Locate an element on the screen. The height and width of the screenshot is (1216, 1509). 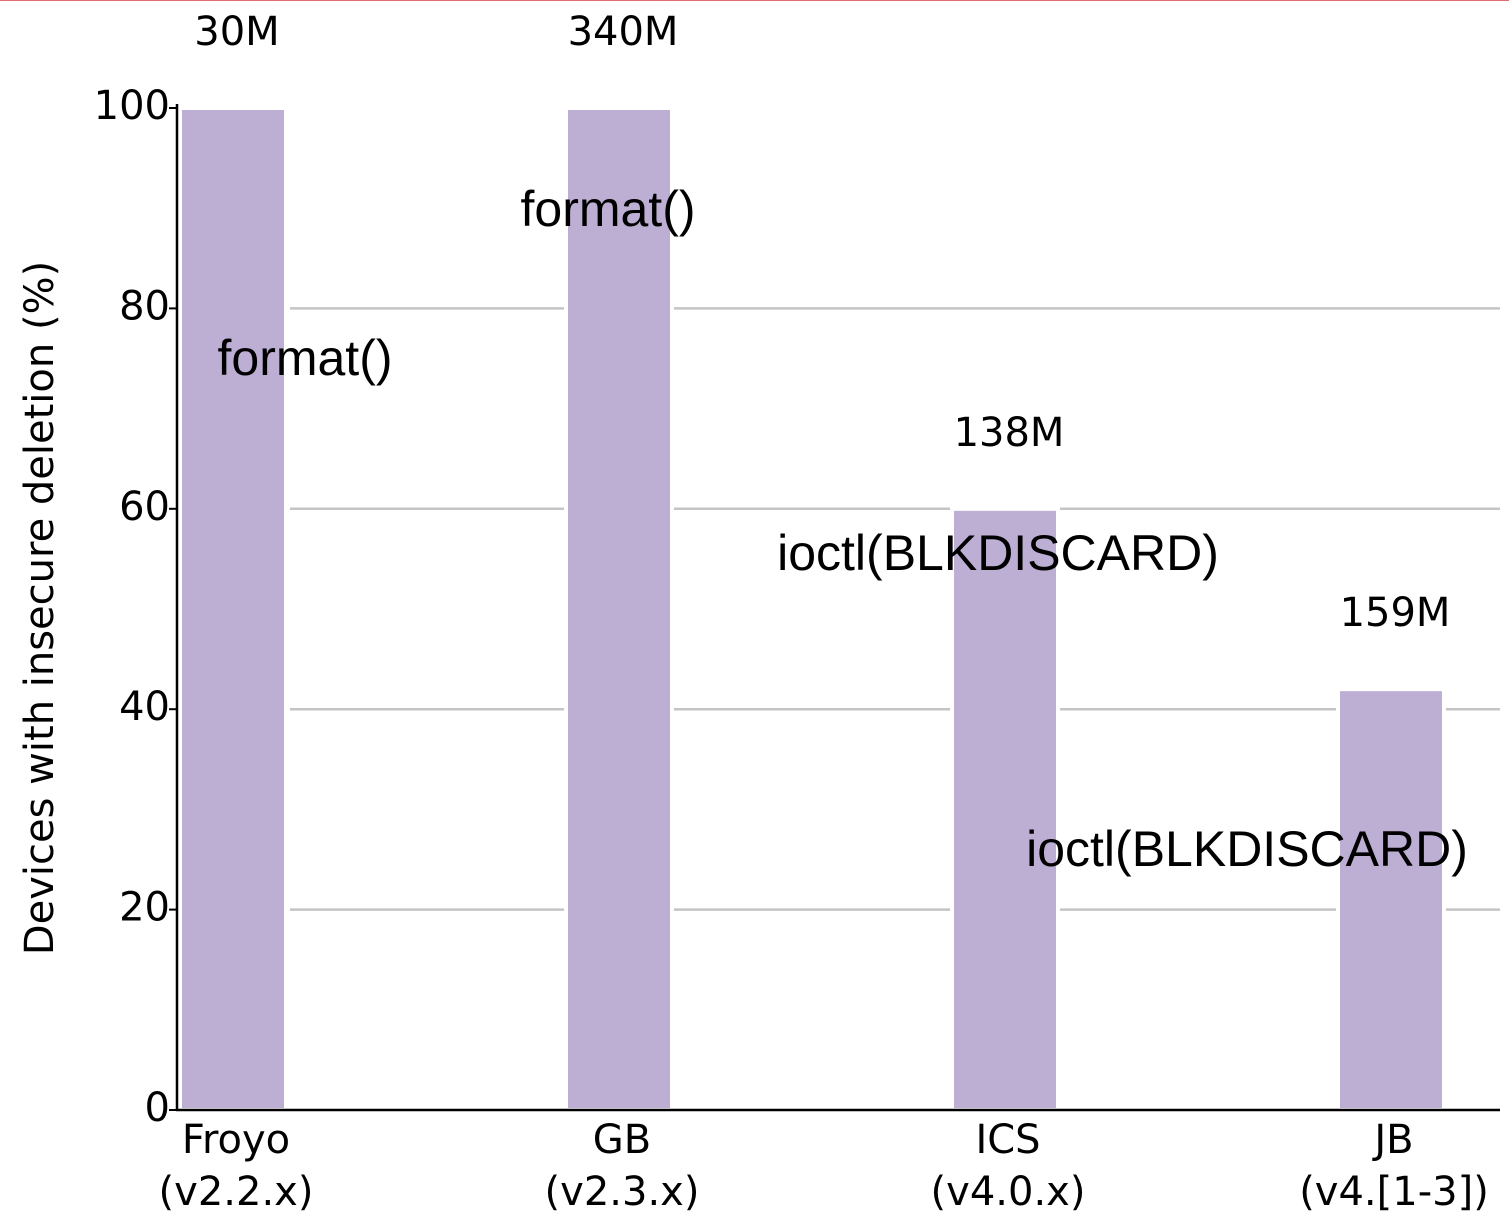
y-tick-label: 80 is located at coordinates (144, 306).